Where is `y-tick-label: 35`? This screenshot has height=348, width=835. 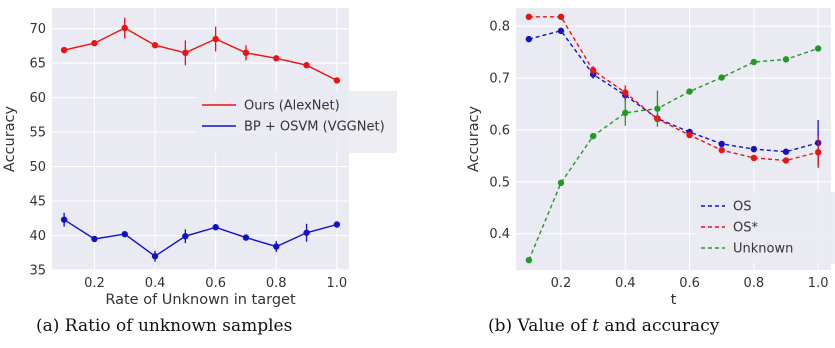 y-tick-label: 35 is located at coordinates (37, 271).